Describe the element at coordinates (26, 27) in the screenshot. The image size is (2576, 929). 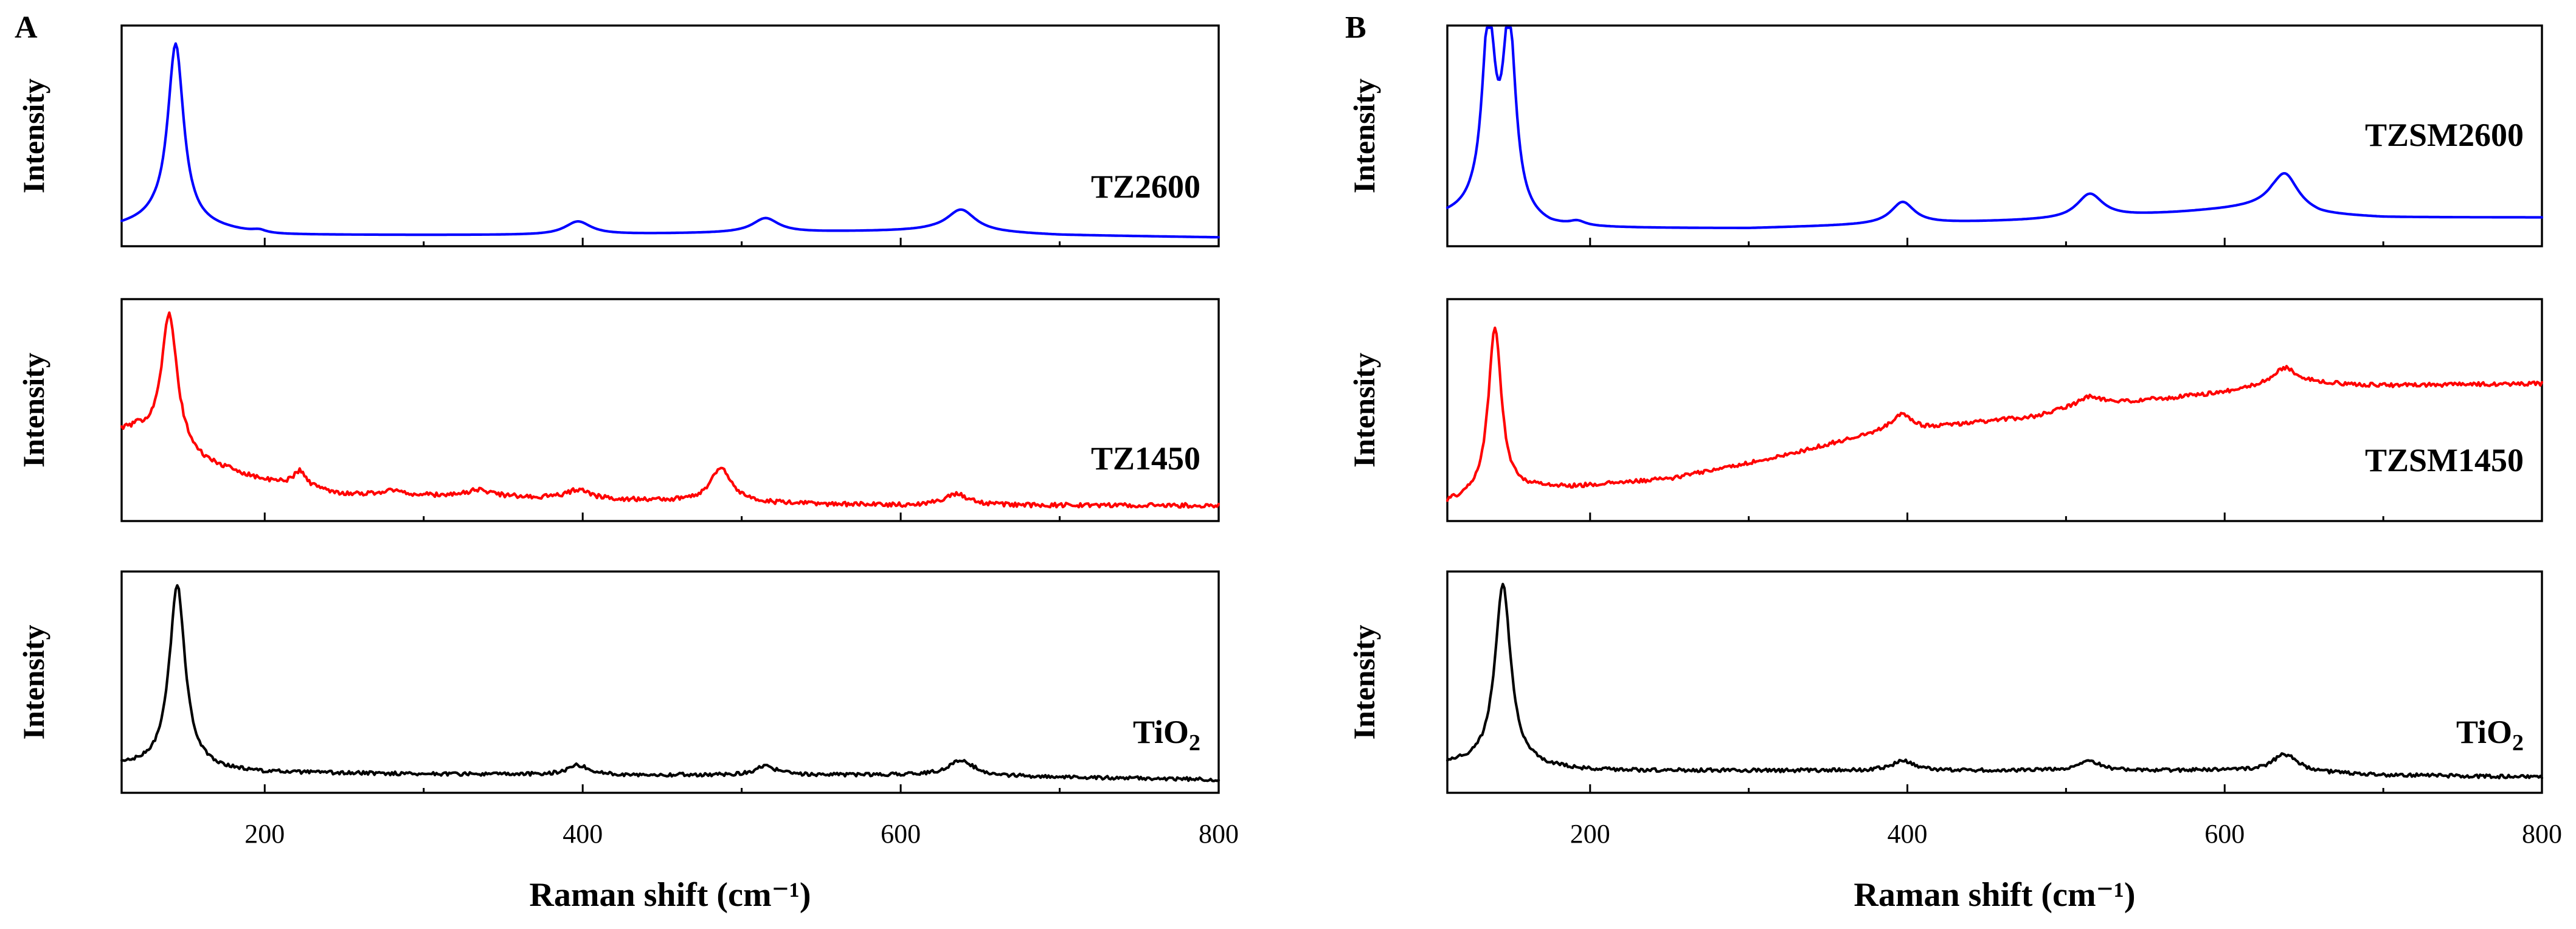
I see `panel-label: A` at that location.